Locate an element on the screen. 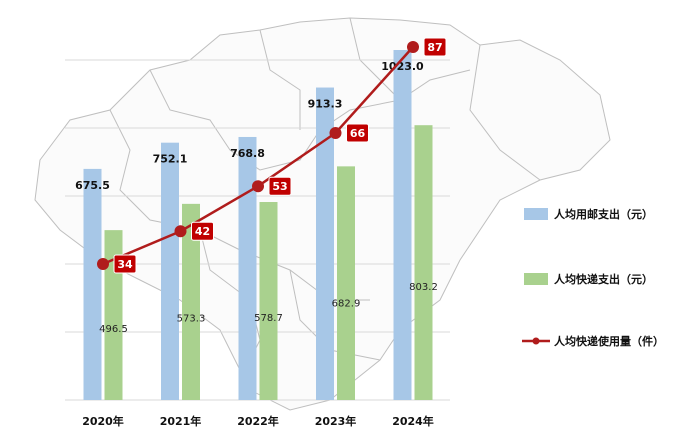 The height and width of the screenshot is (448, 698). x-tick-label: 2020年 is located at coordinates (103, 421).